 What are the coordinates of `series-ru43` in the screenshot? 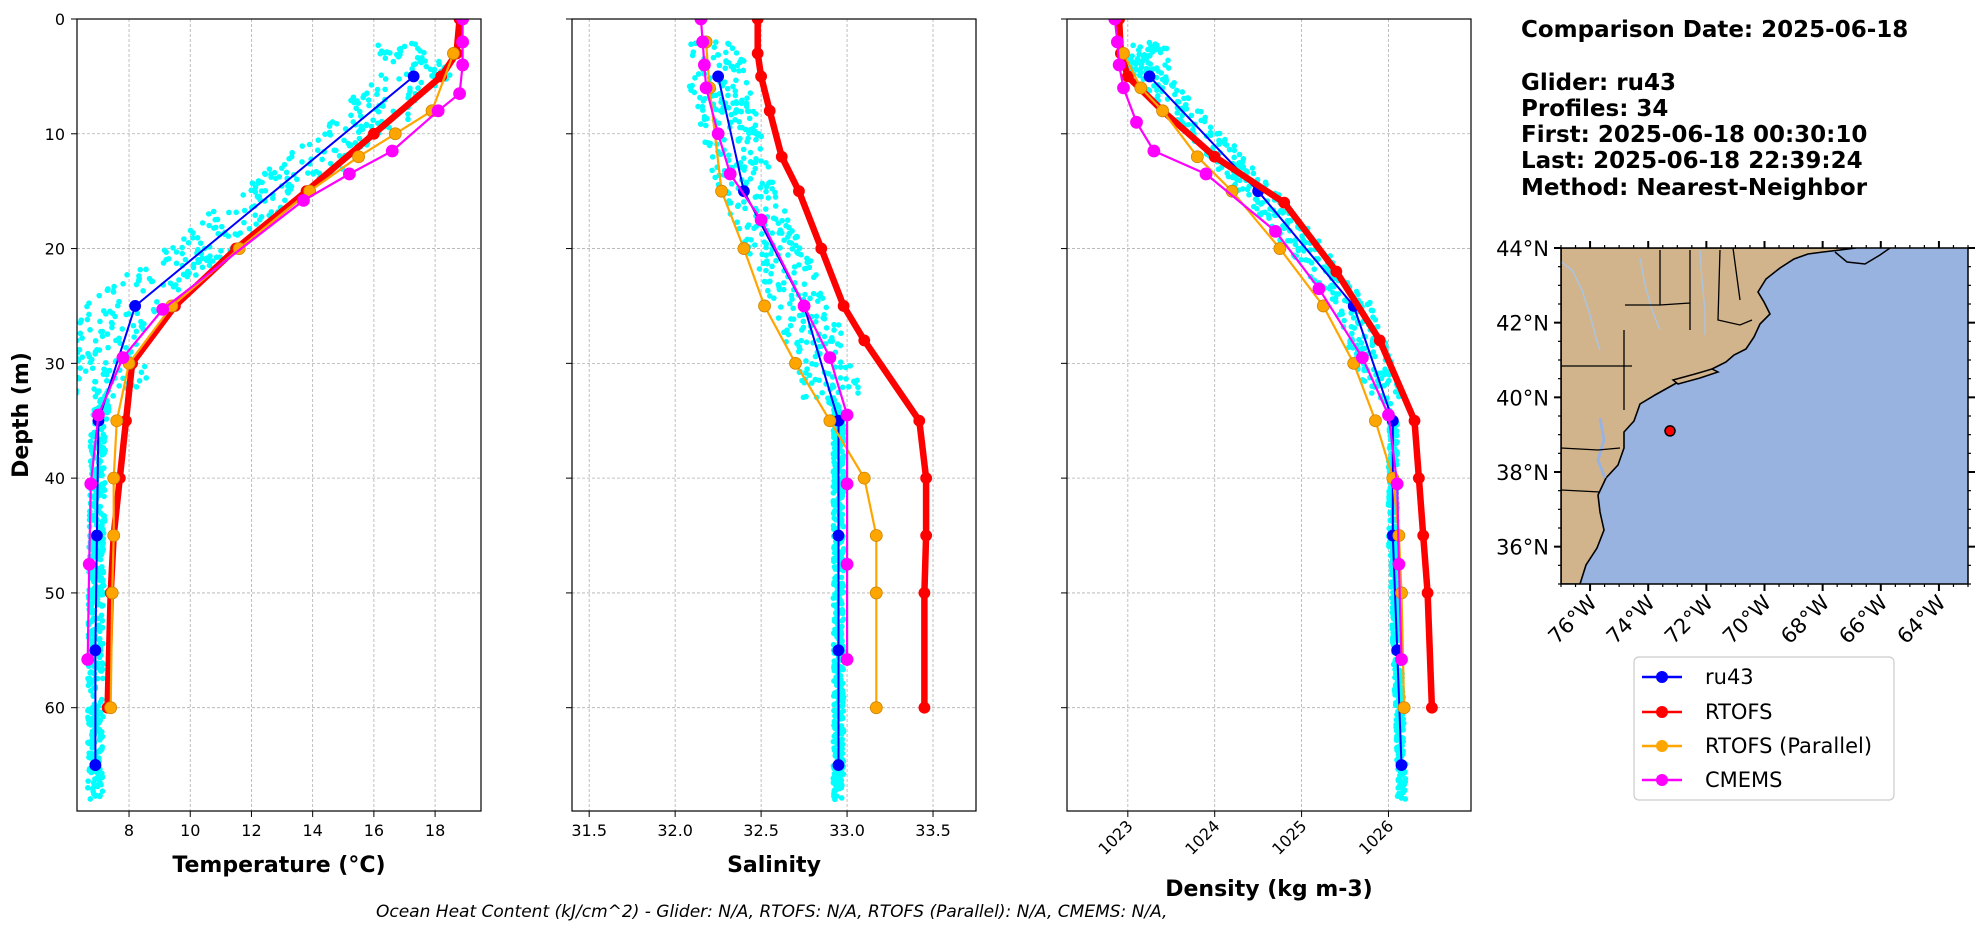 It's located at (1275, 420).